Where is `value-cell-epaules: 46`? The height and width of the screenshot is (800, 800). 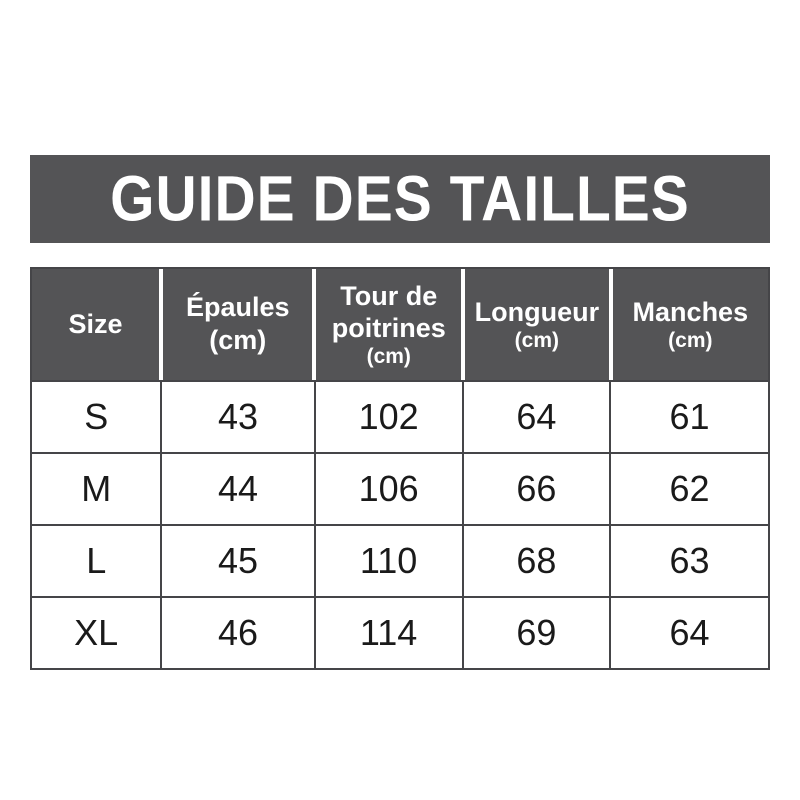
value-cell-epaules: 46 is located at coordinates (238, 633).